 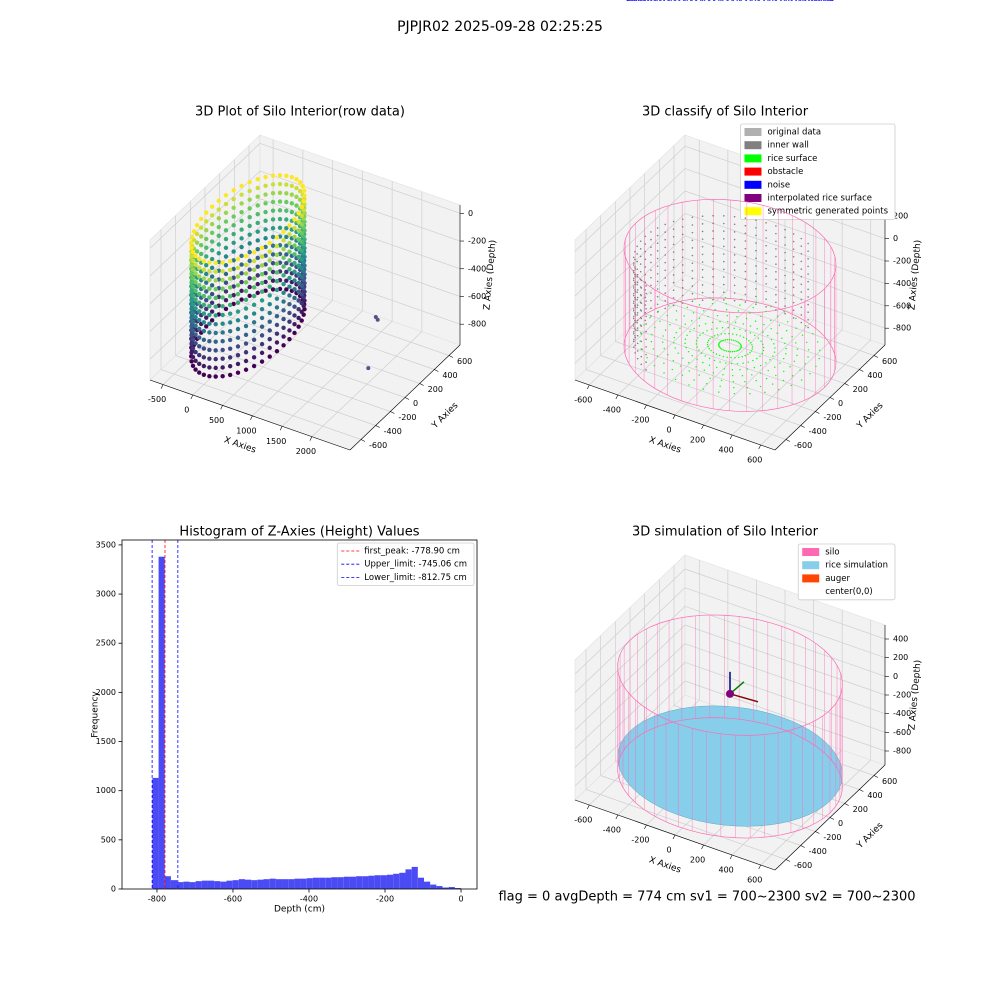 What do you see at coordinates (477, 241) in the screenshot?
I see `z-tick-label: -200` at bounding box center [477, 241].